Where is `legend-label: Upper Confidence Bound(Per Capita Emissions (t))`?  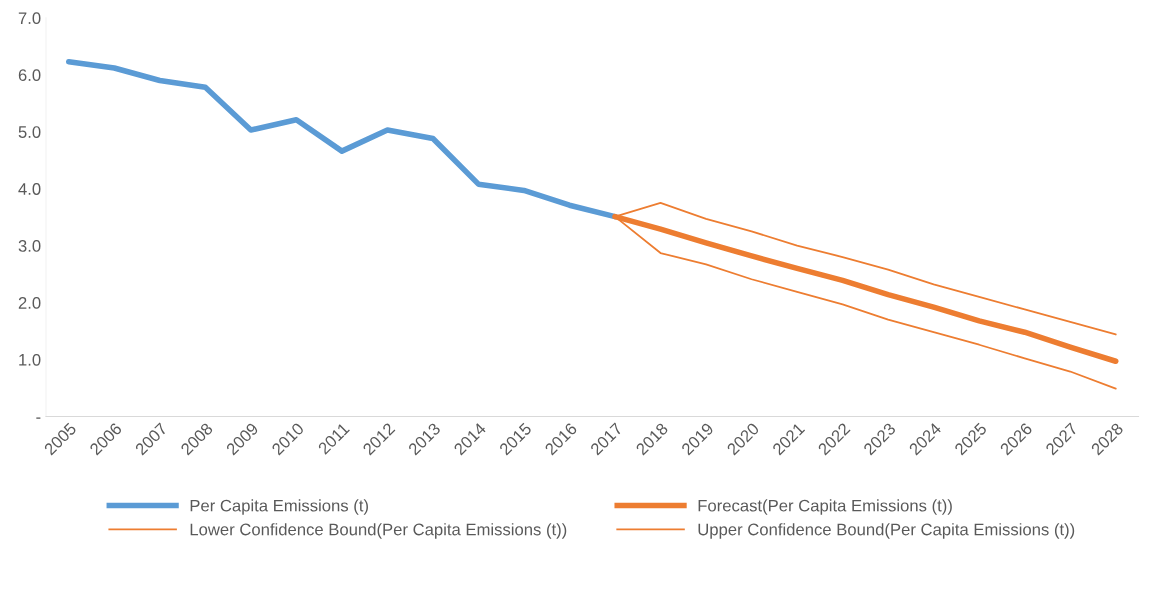
legend-label: Upper Confidence Bound(Per Capita Emissions (t)) is located at coordinates (886, 531).